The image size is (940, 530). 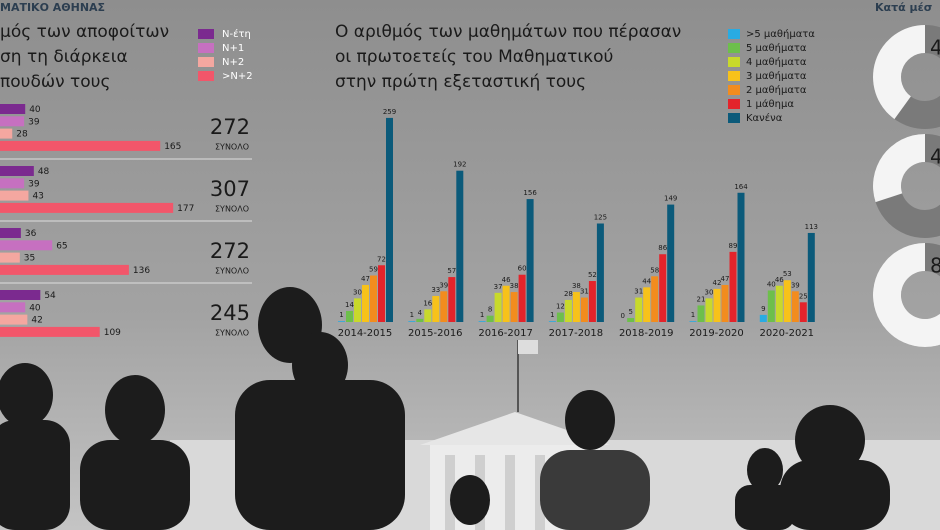 What do you see at coordinates (560, 307) in the screenshot?
I see `value-label: 12` at bounding box center [560, 307].